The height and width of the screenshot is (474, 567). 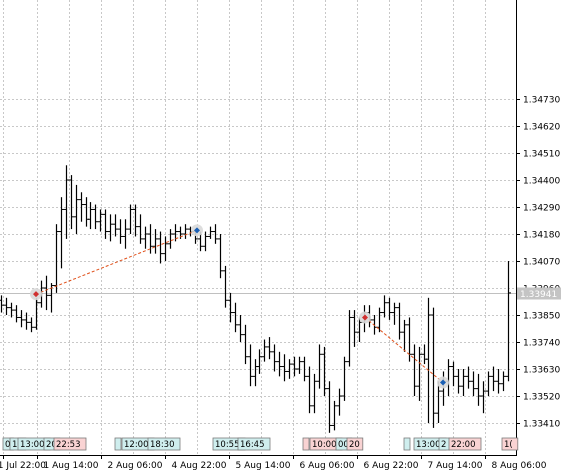 I want to click on x-tick-label: 7 Aug 14:00, so click(x=455, y=466).